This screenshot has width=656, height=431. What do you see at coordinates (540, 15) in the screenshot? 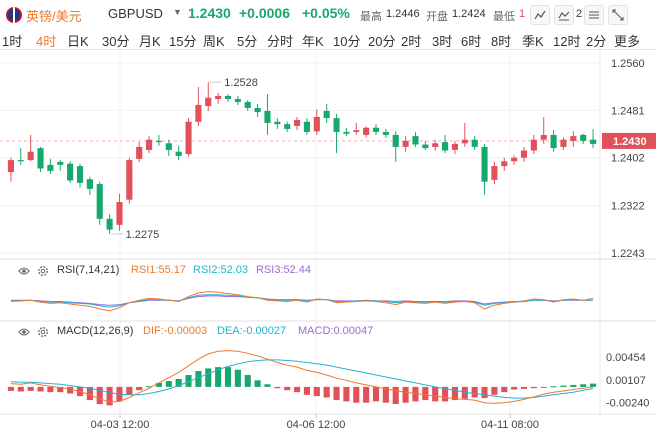
I see `draw-line-button` at bounding box center [540, 15].